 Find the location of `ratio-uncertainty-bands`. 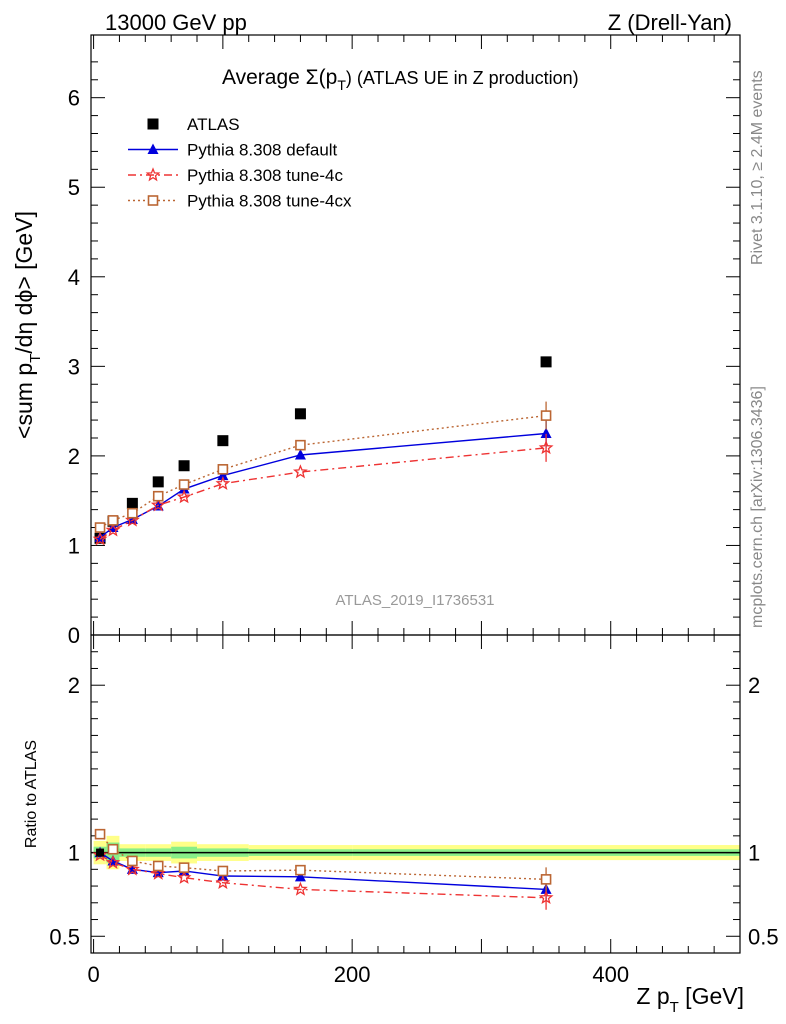

ratio-uncertainty-bands is located at coordinates (415, 852).